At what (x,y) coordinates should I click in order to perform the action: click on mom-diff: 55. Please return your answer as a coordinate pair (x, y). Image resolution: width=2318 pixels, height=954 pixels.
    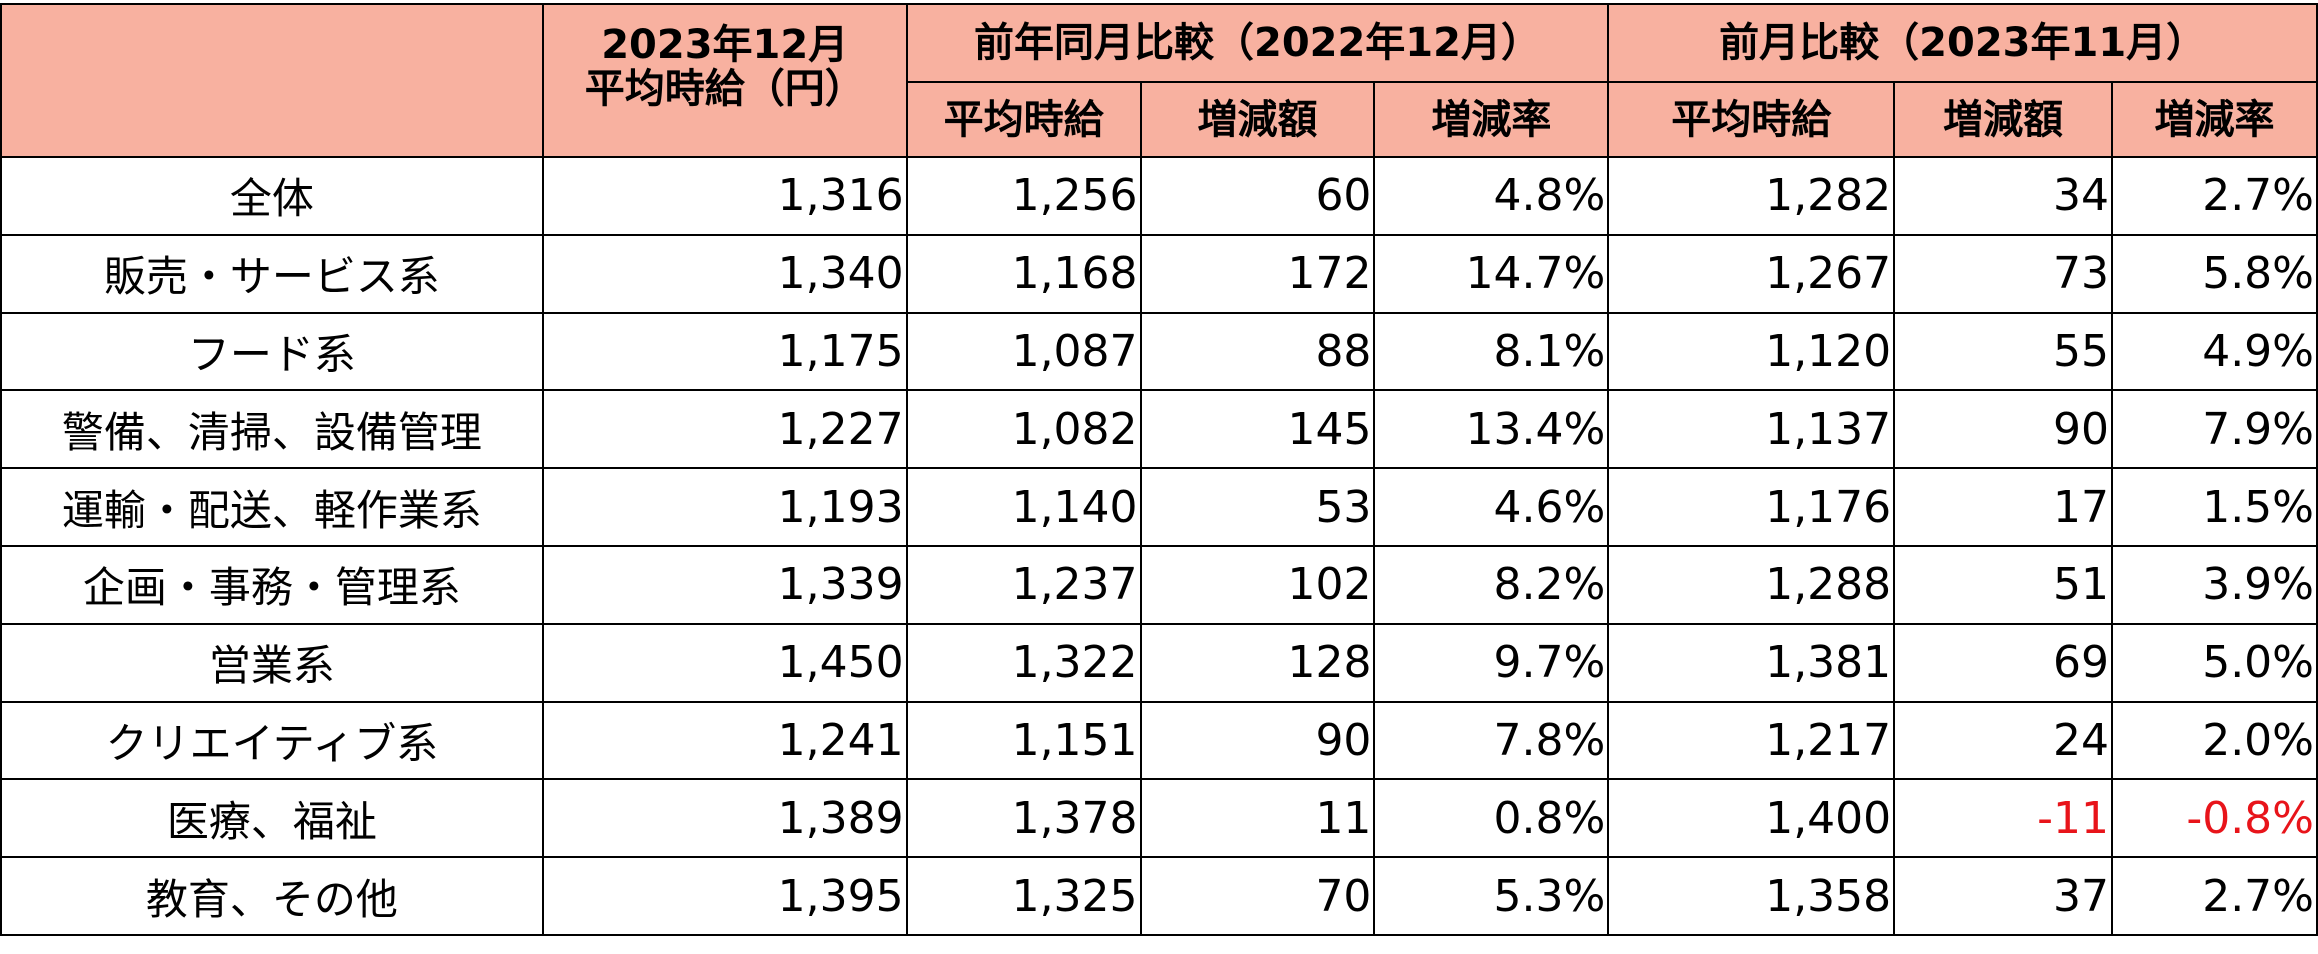
    Looking at the image, I should click on (2003, 351).